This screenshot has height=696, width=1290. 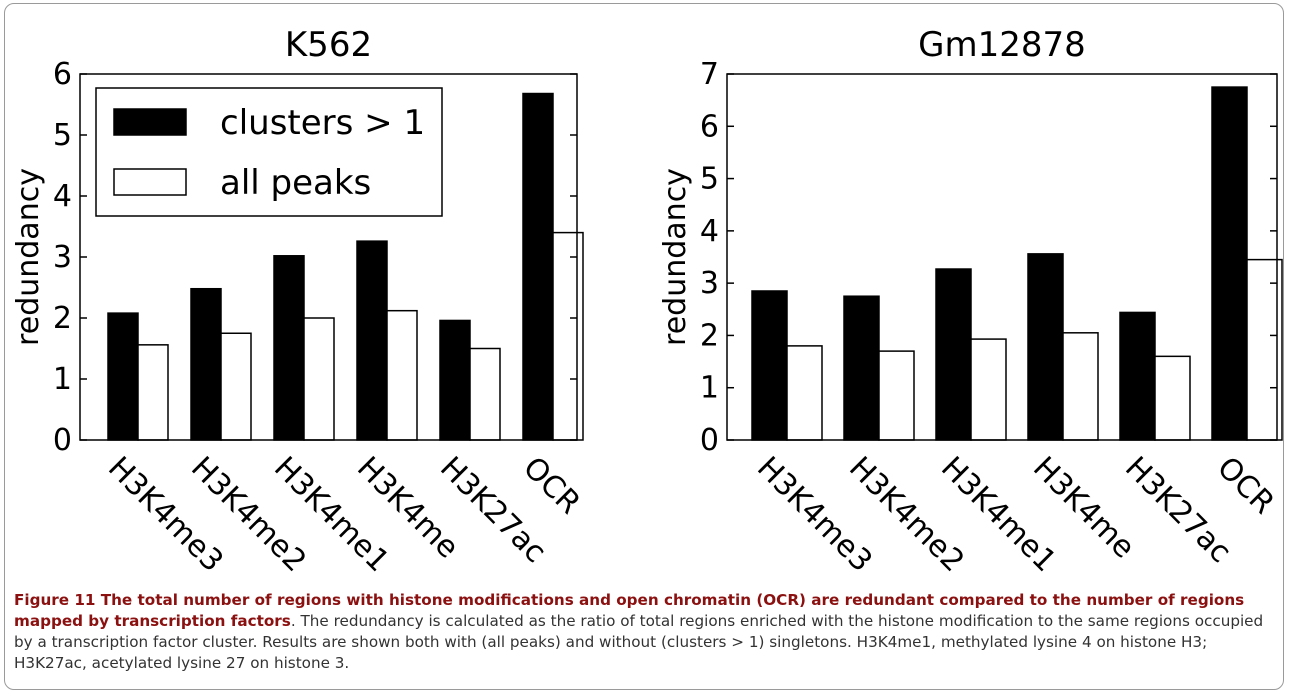 What do you see at coordinates (709, 74) in the screenshot?
I see `y-tick-label: 7` at bounding box center [709, 74].